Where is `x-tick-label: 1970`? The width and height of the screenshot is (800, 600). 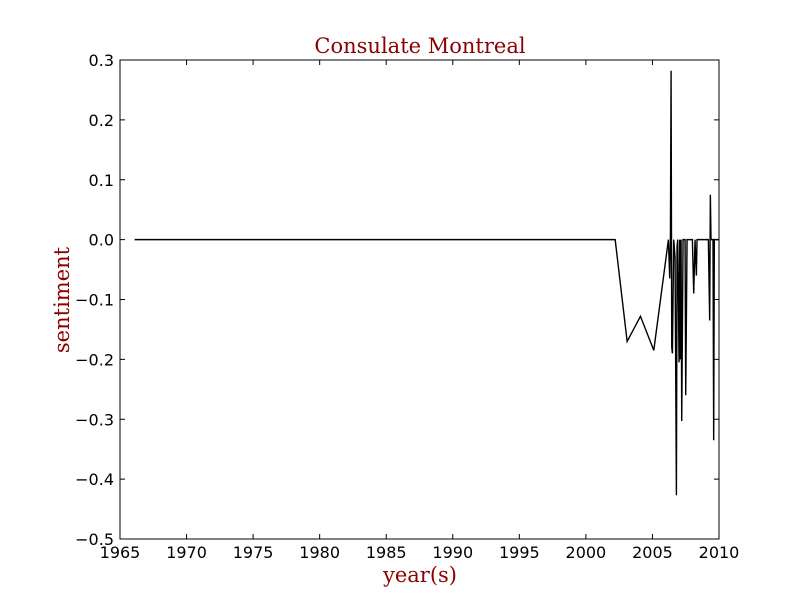
x-tick-label: 1970 is located at coordinates (186, 552).